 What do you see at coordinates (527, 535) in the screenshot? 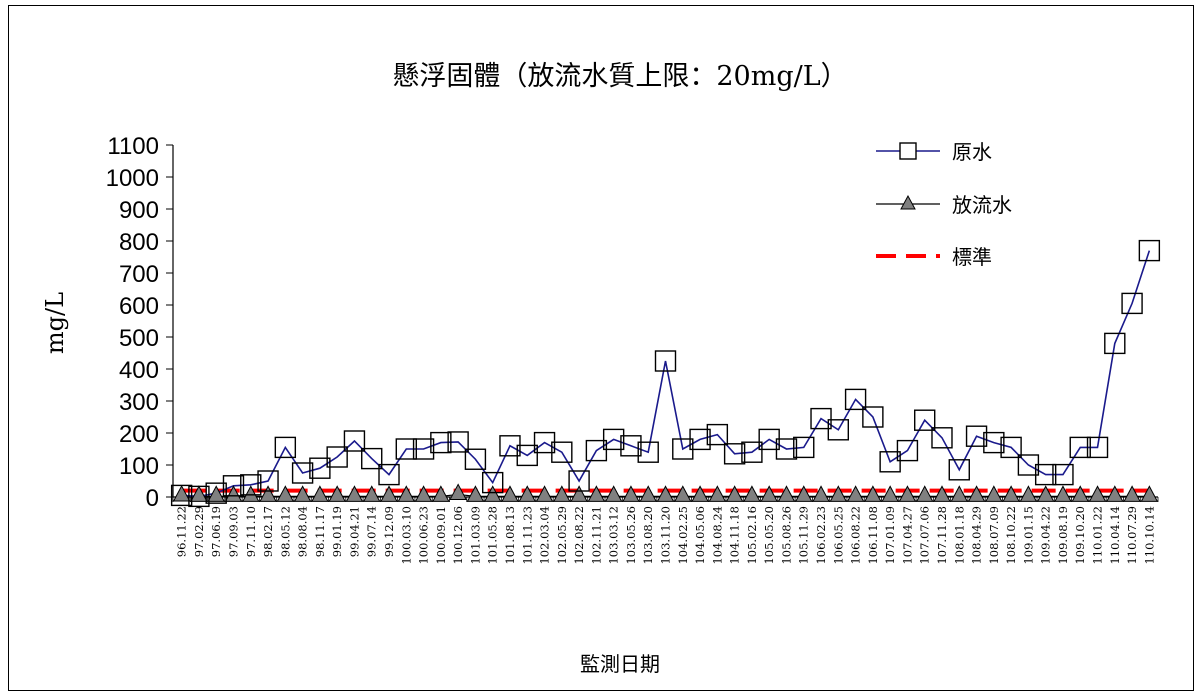
I see `x-tick-label: 101.11.23` at bounding box center [527, 535].